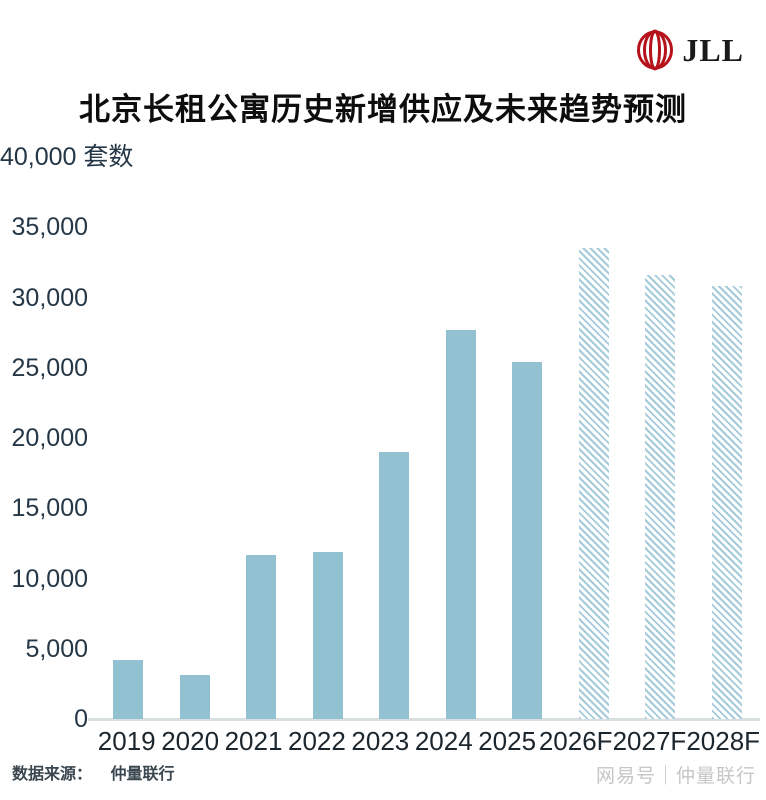 This screenshot has height=800, width=766. Describe the element at coordinates (190, 741) in the screenshot. I see `x-tick-label: 2020` at that location.